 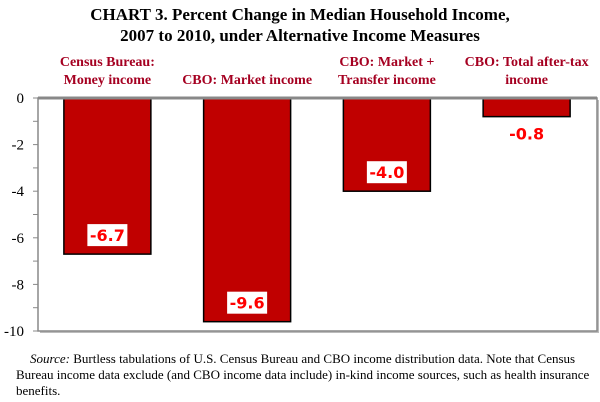 I want to click on category-label: Money income, so click(x=107, y=80).